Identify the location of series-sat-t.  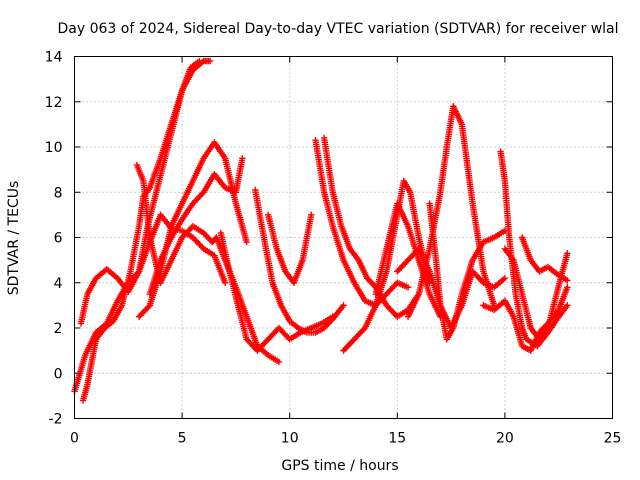
(525, 319).